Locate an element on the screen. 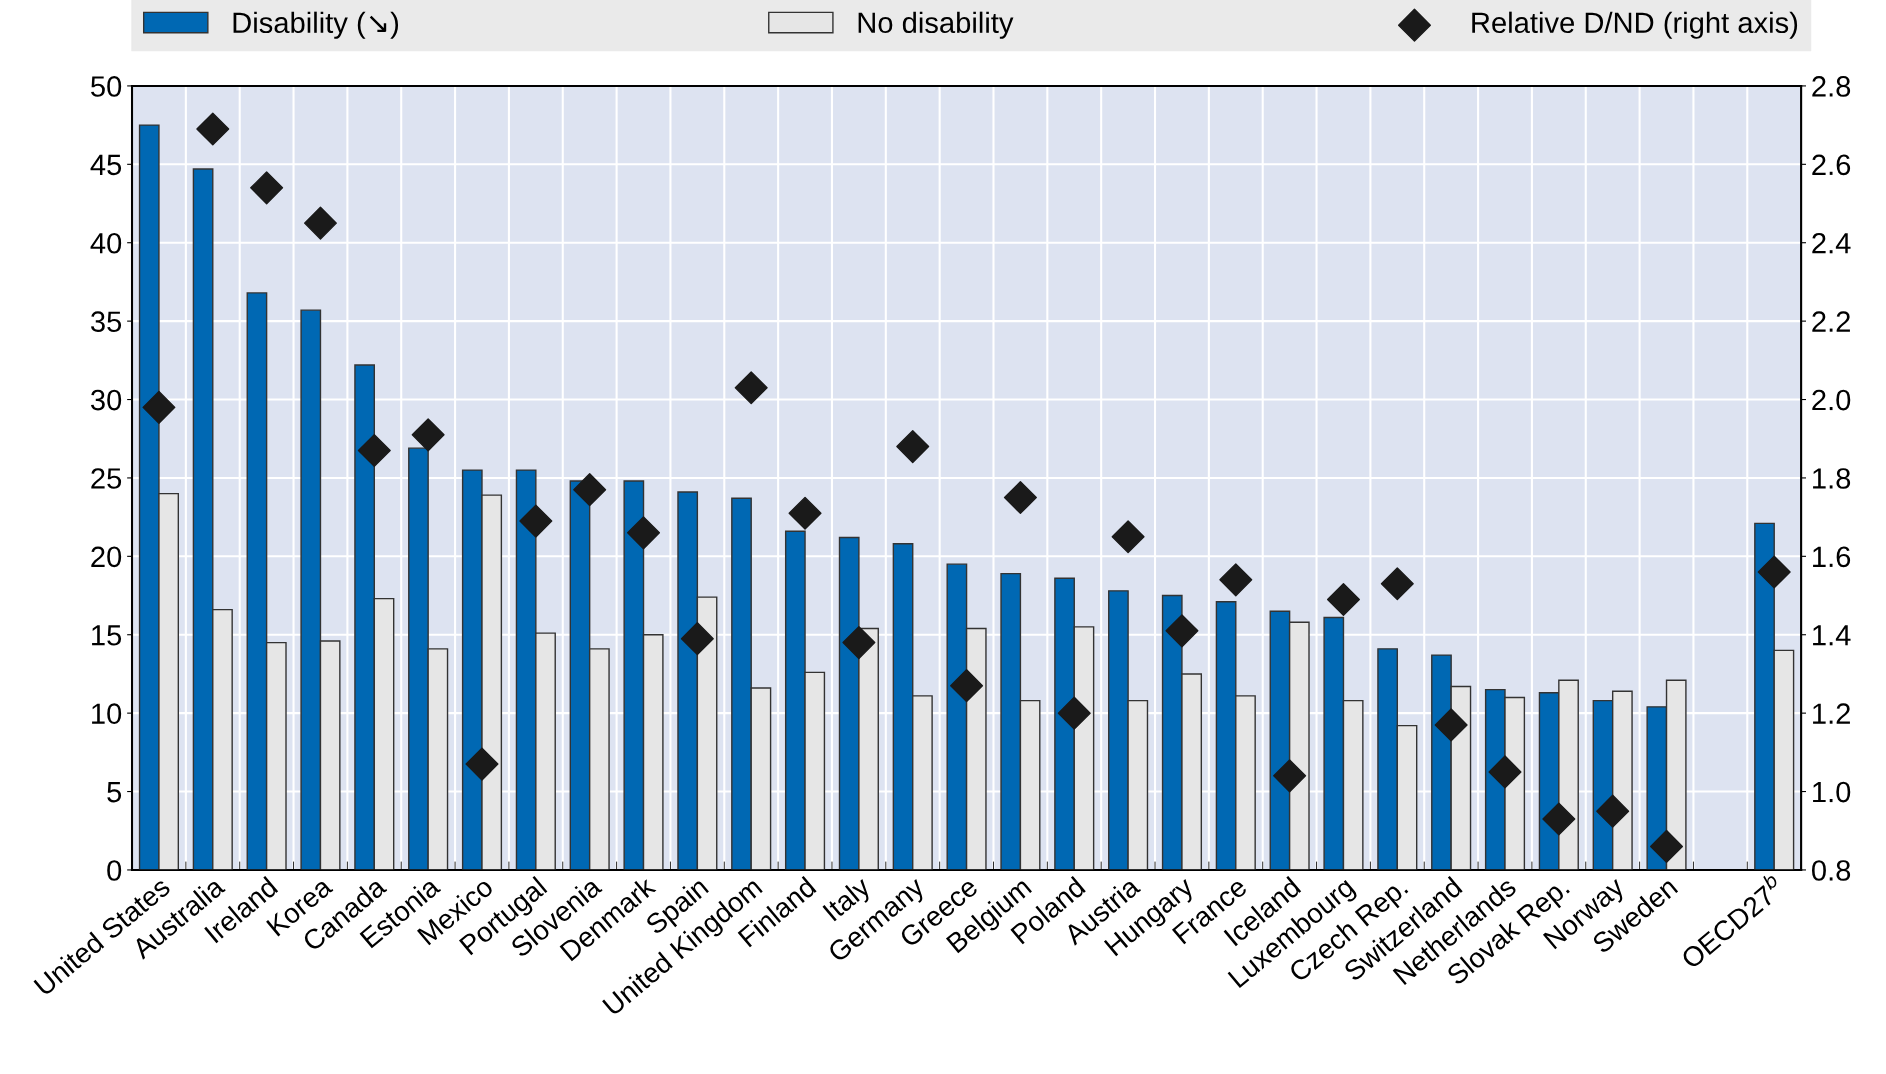 The width and height of the screenshot is (1886, 1074). y-tick-label: 15 is located at coordinates (107, 635).